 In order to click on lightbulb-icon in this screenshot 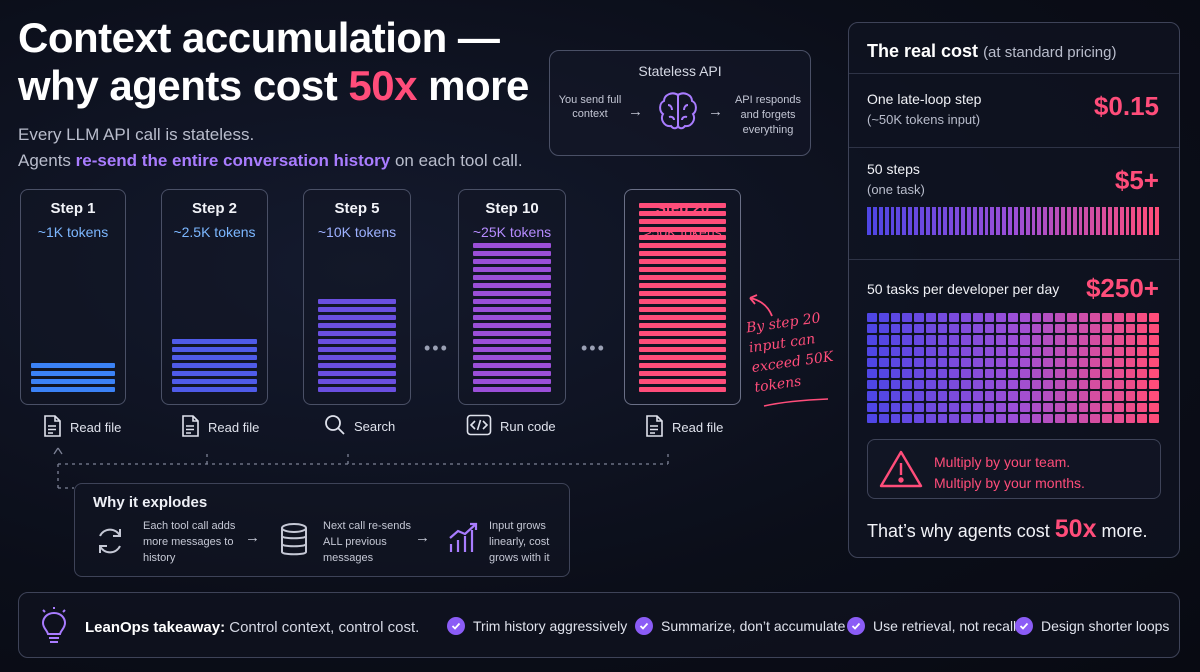, I will do `click(54, 627)`.